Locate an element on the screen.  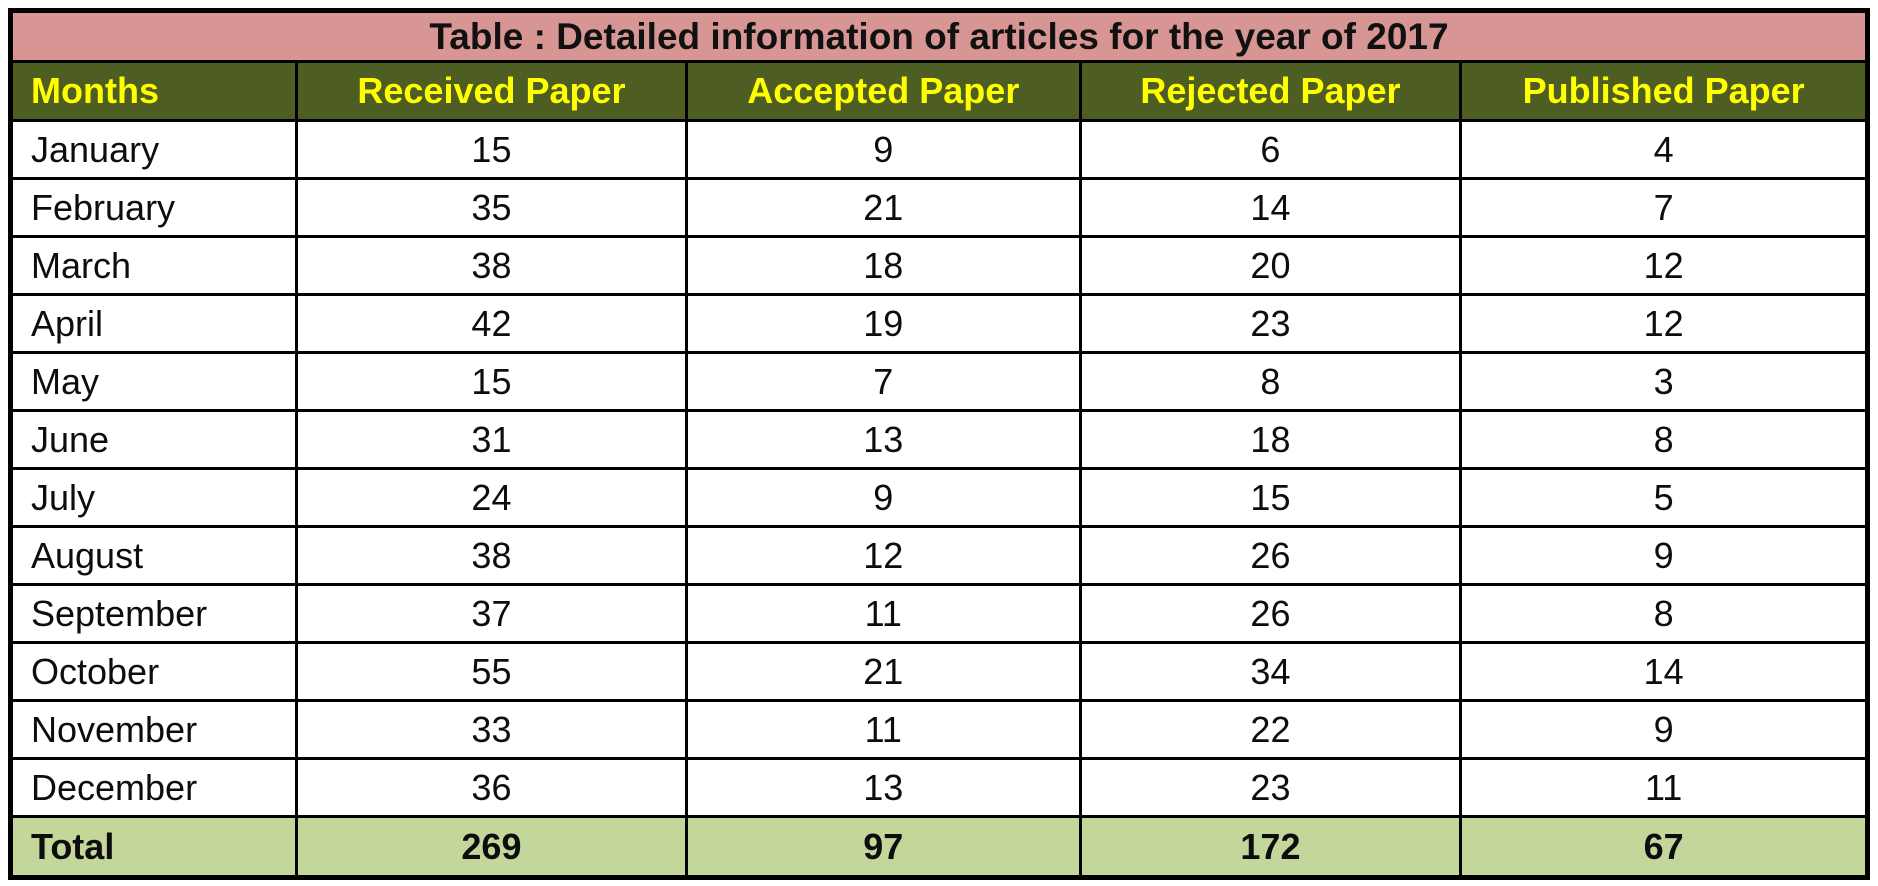
table-row-november: November 33 11 22 9 is located at coordinates (939, 729).